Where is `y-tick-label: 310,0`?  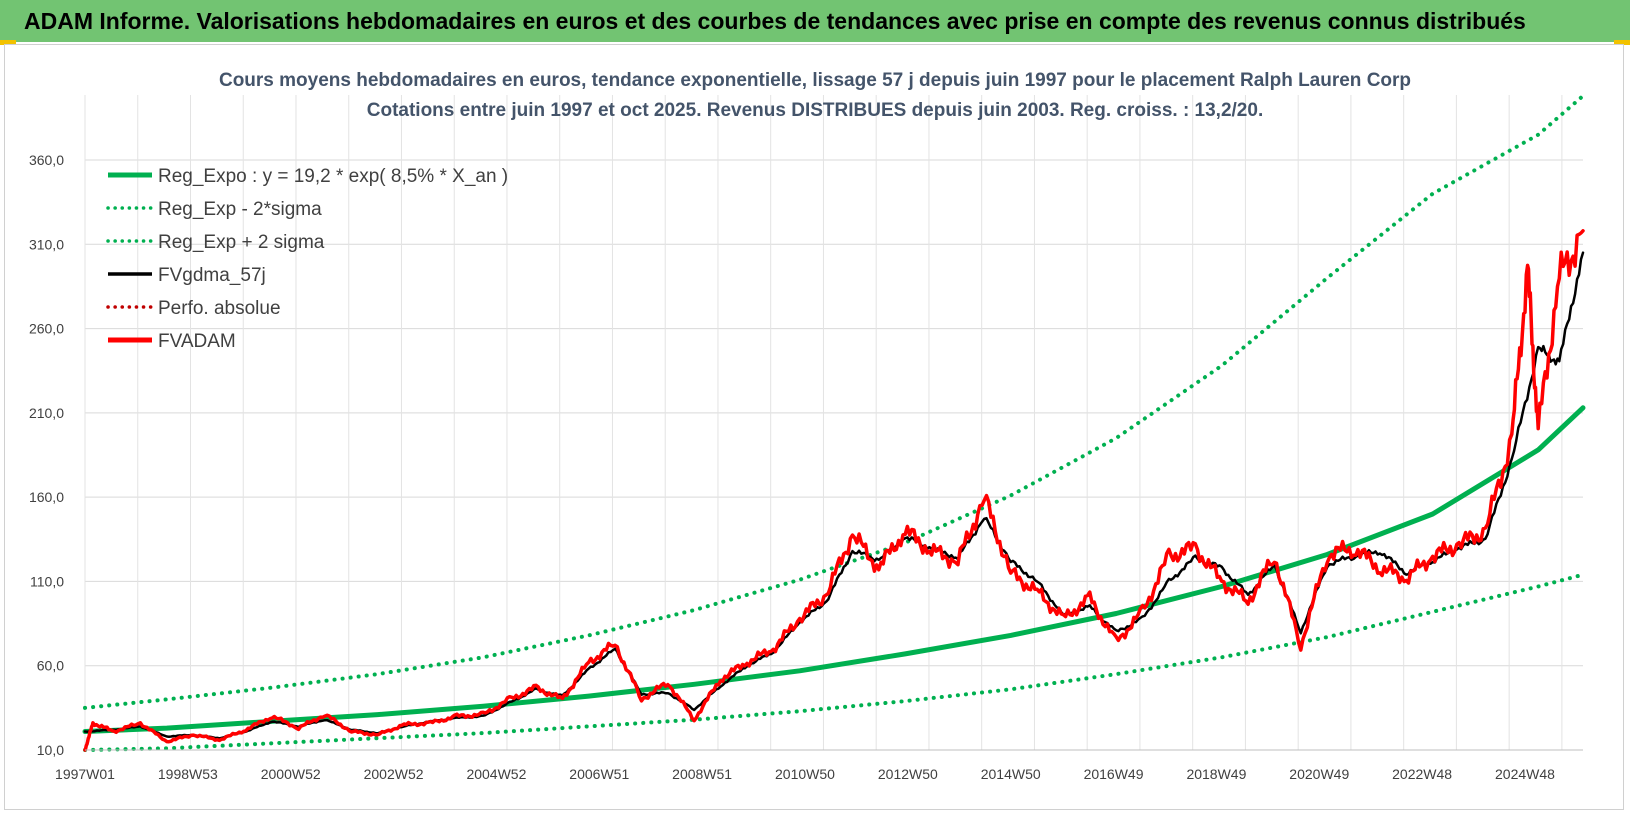
y-tick-label: 310,0 is located at coordinates (46, 244).